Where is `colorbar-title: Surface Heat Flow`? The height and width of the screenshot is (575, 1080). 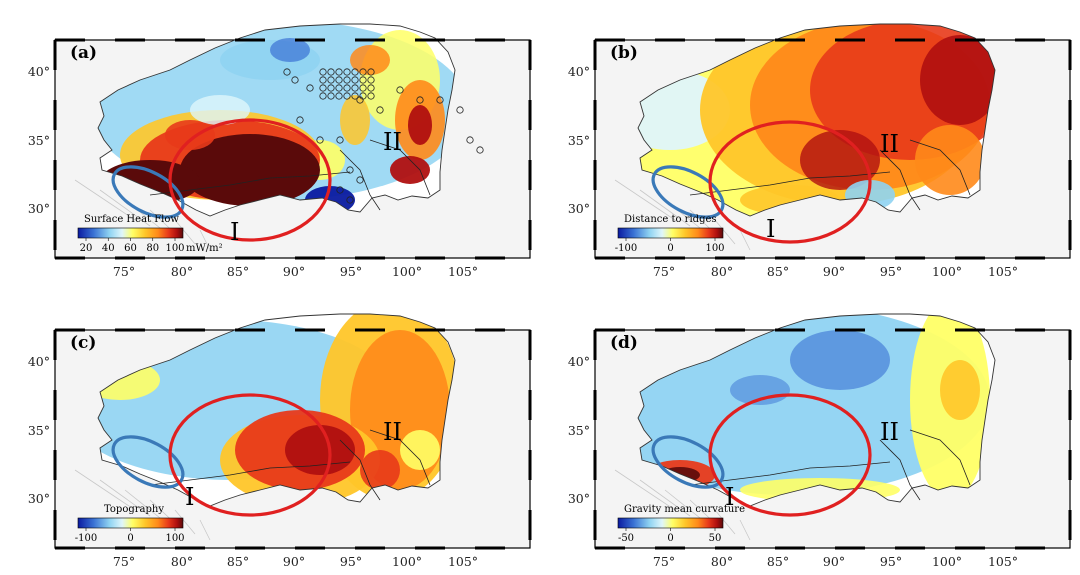
colorbar-title: Surface Heat Flow is located at coordinates (131, 219).